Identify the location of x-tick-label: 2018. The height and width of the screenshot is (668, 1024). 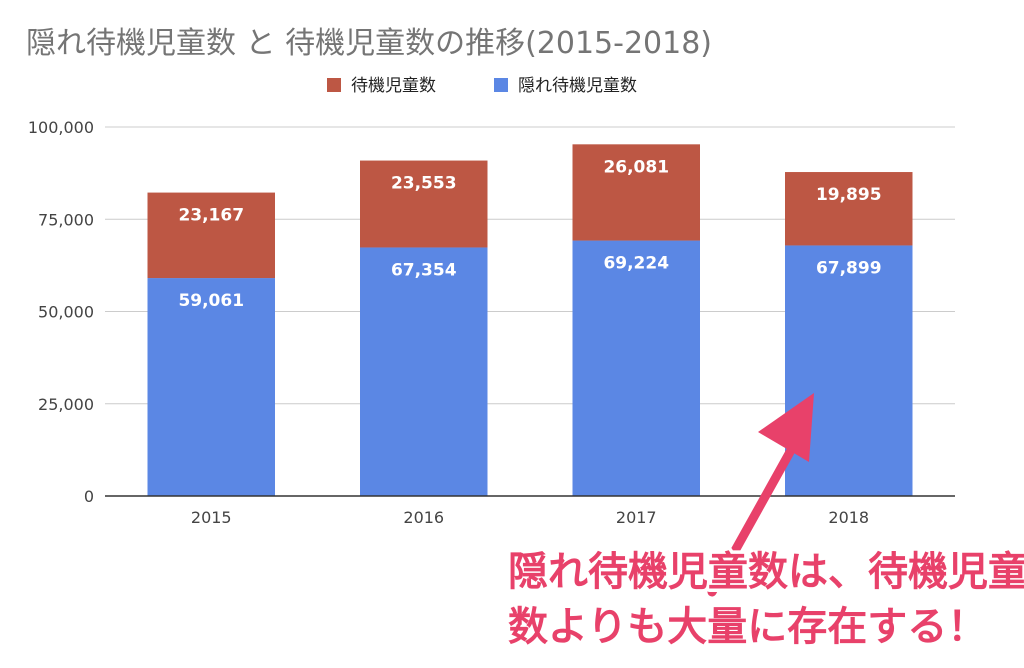
(848, 517).